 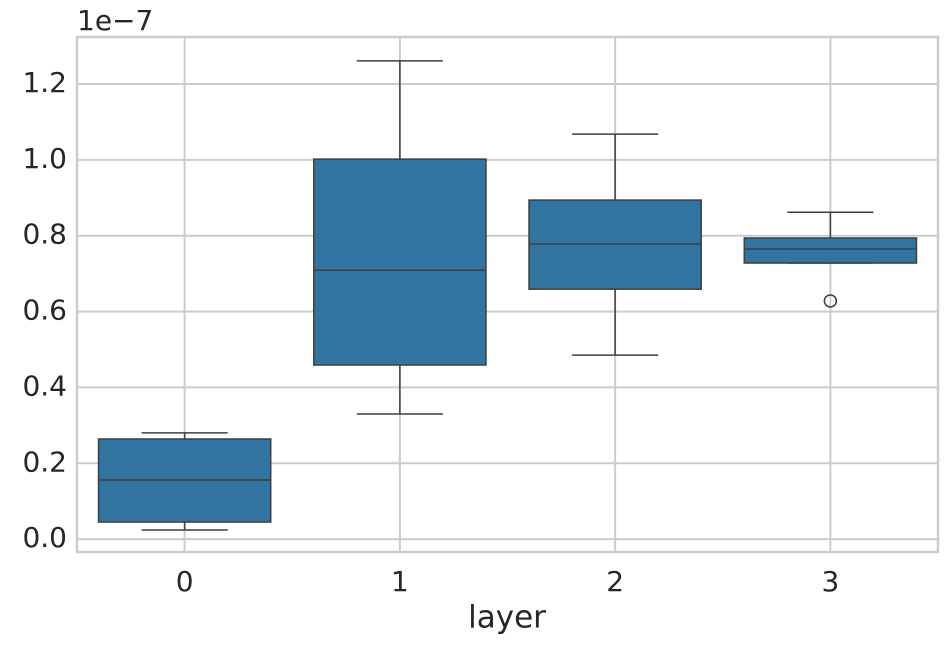 What do you see at coordinates (400, 581) in the screenshot?
I see `x-tick-label: 1` at bounding box center [400, 581].